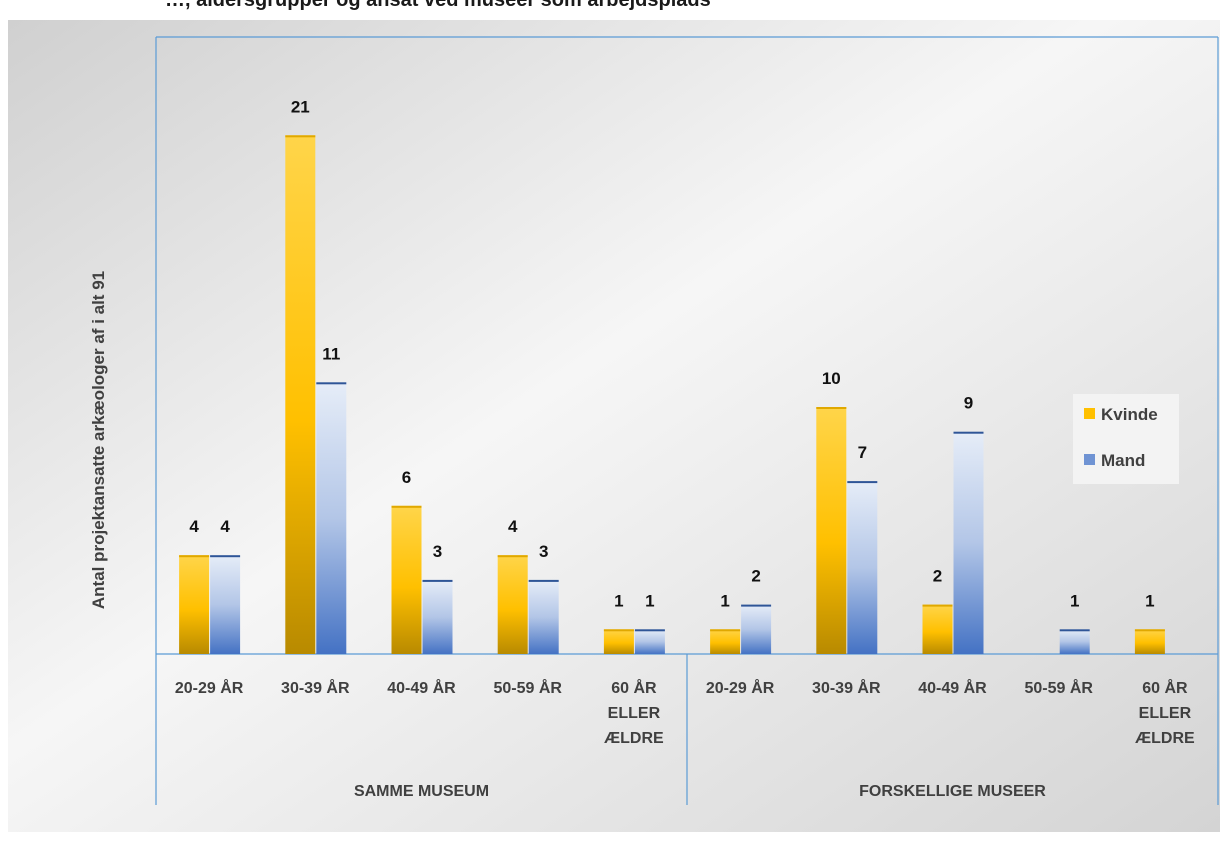 The width and height of the screenshot is (1228, 844). Describe the element at coordinates (406, 477) in the screenshot. I see `value-label-kvinde-3: 6` at that location.